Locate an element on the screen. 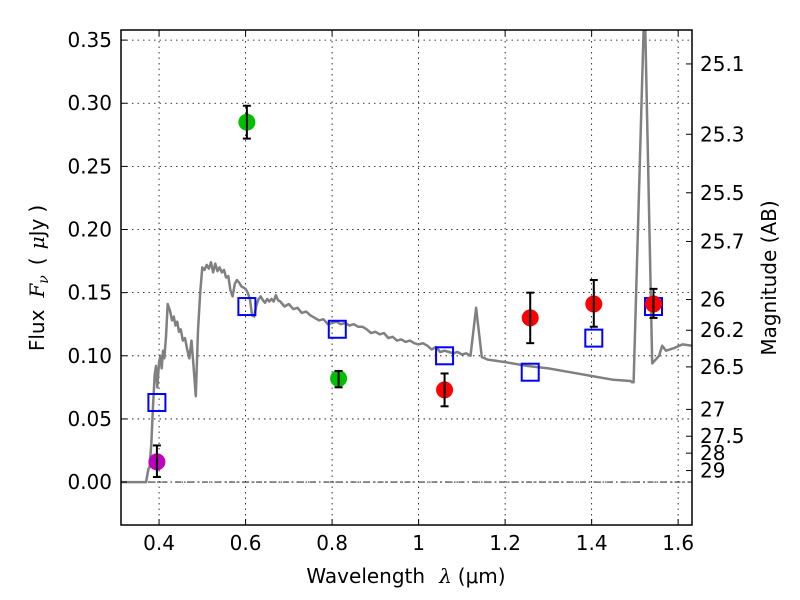 Image resolution: width=800 pixels, height=600 pixels. right-tick-label: 25.3 is located at coordinates (722, 134).